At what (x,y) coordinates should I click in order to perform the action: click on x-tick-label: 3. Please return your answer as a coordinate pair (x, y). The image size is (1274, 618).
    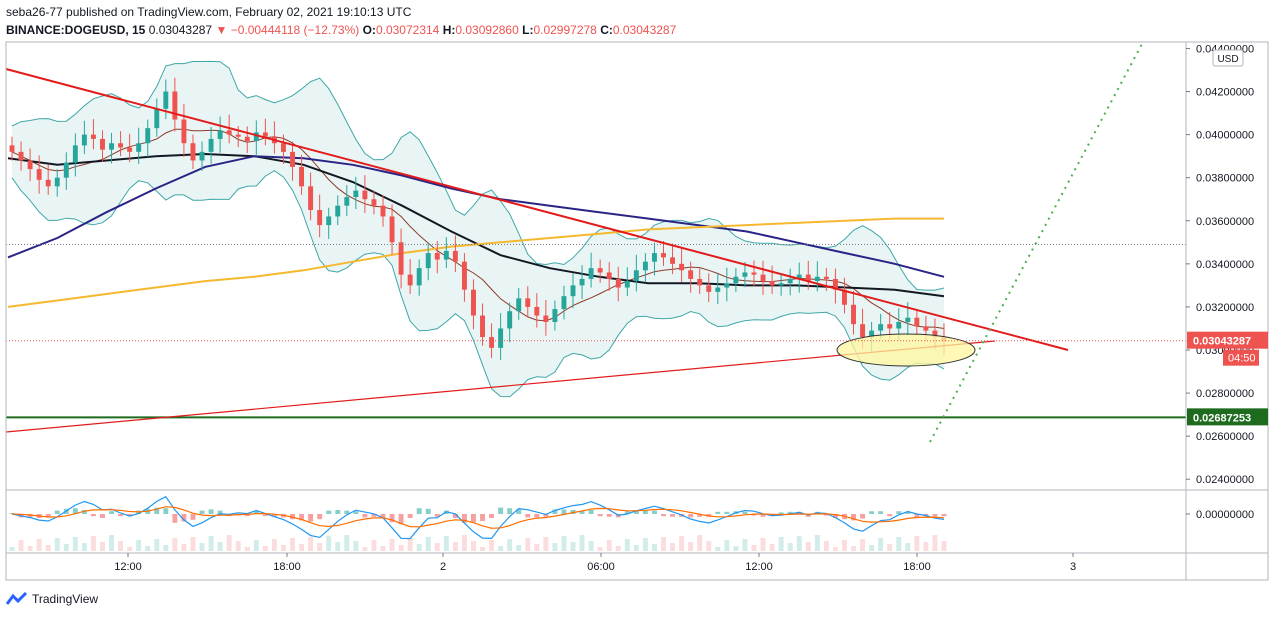
    Looking at the image, I should click on (1073, 567).